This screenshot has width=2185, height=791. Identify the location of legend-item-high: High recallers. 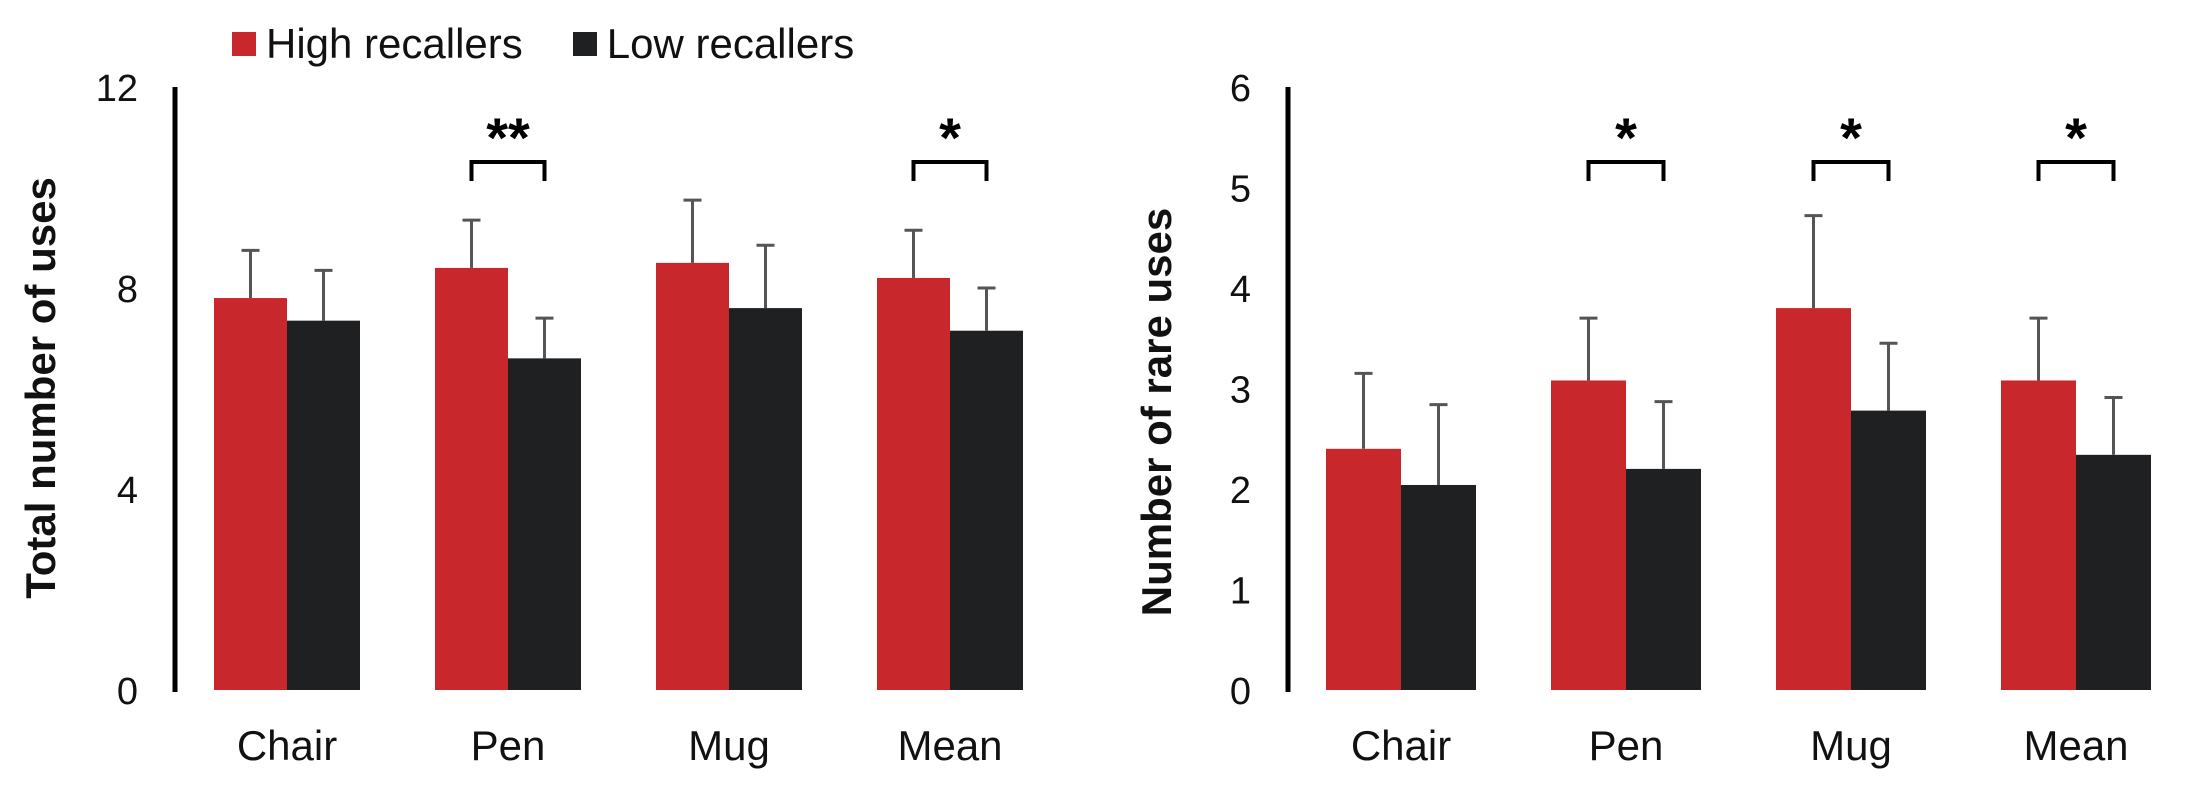
(377, 44).